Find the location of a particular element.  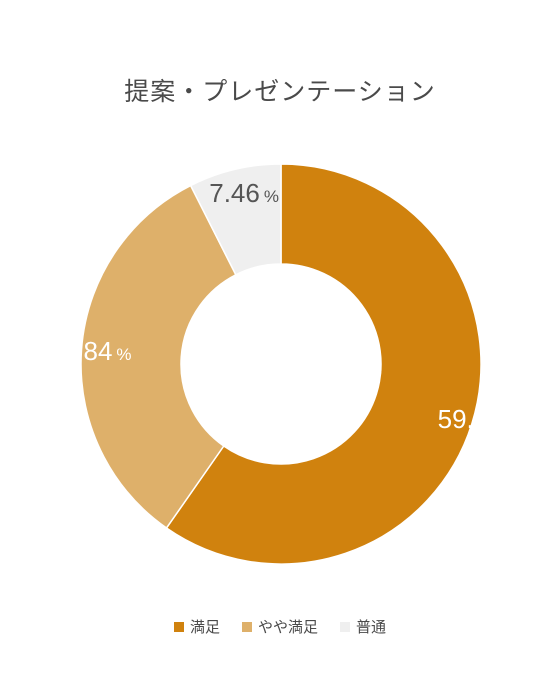

slice-label-value-0: 59.7 is located at coordinates (463, 419).